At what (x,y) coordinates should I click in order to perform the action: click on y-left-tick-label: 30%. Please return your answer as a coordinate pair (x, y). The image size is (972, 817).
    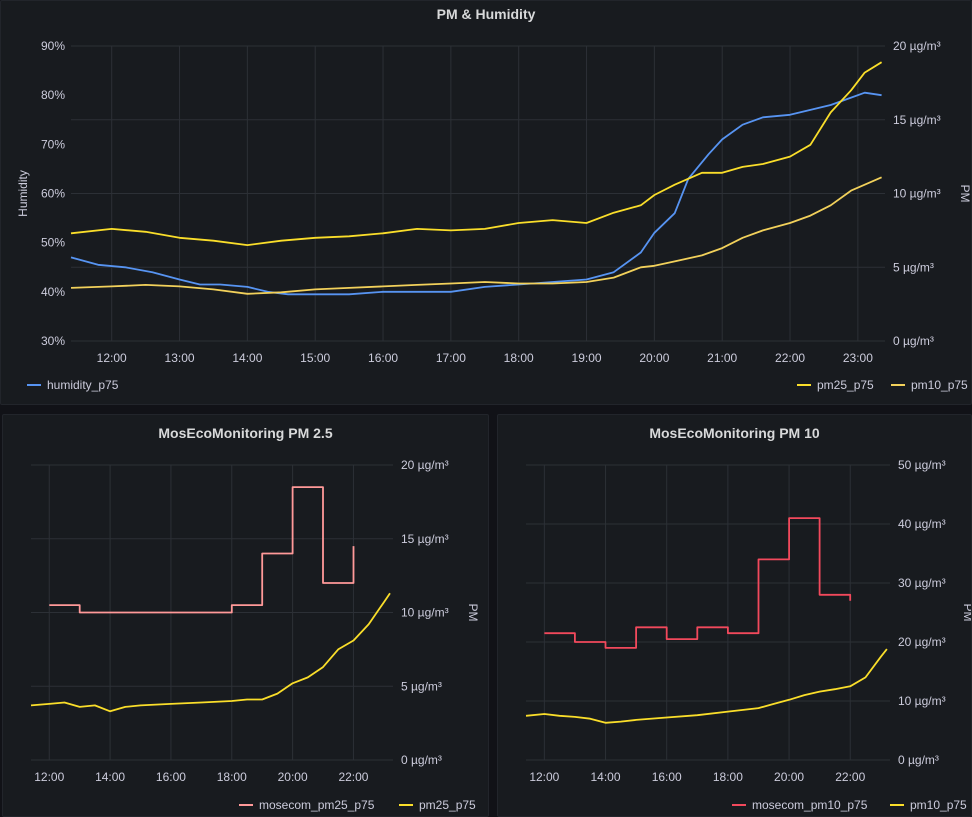
    Looking at the image, I should click on (53, 341).